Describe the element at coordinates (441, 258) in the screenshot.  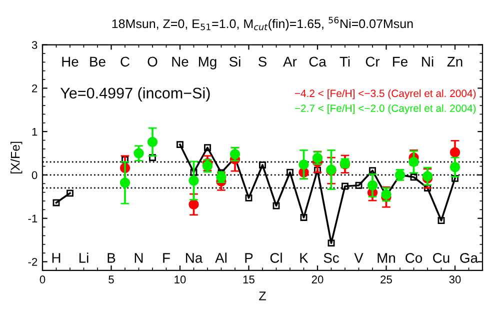
I see `annotation: Cu` at that location.